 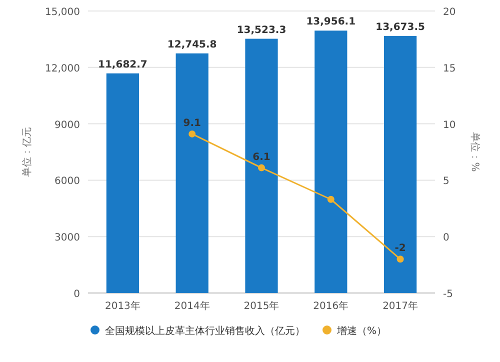 What do you see at coordinates (261, 157) in the screenshot?
I see `data-label: 6.1` at bounding box center [261, 157].